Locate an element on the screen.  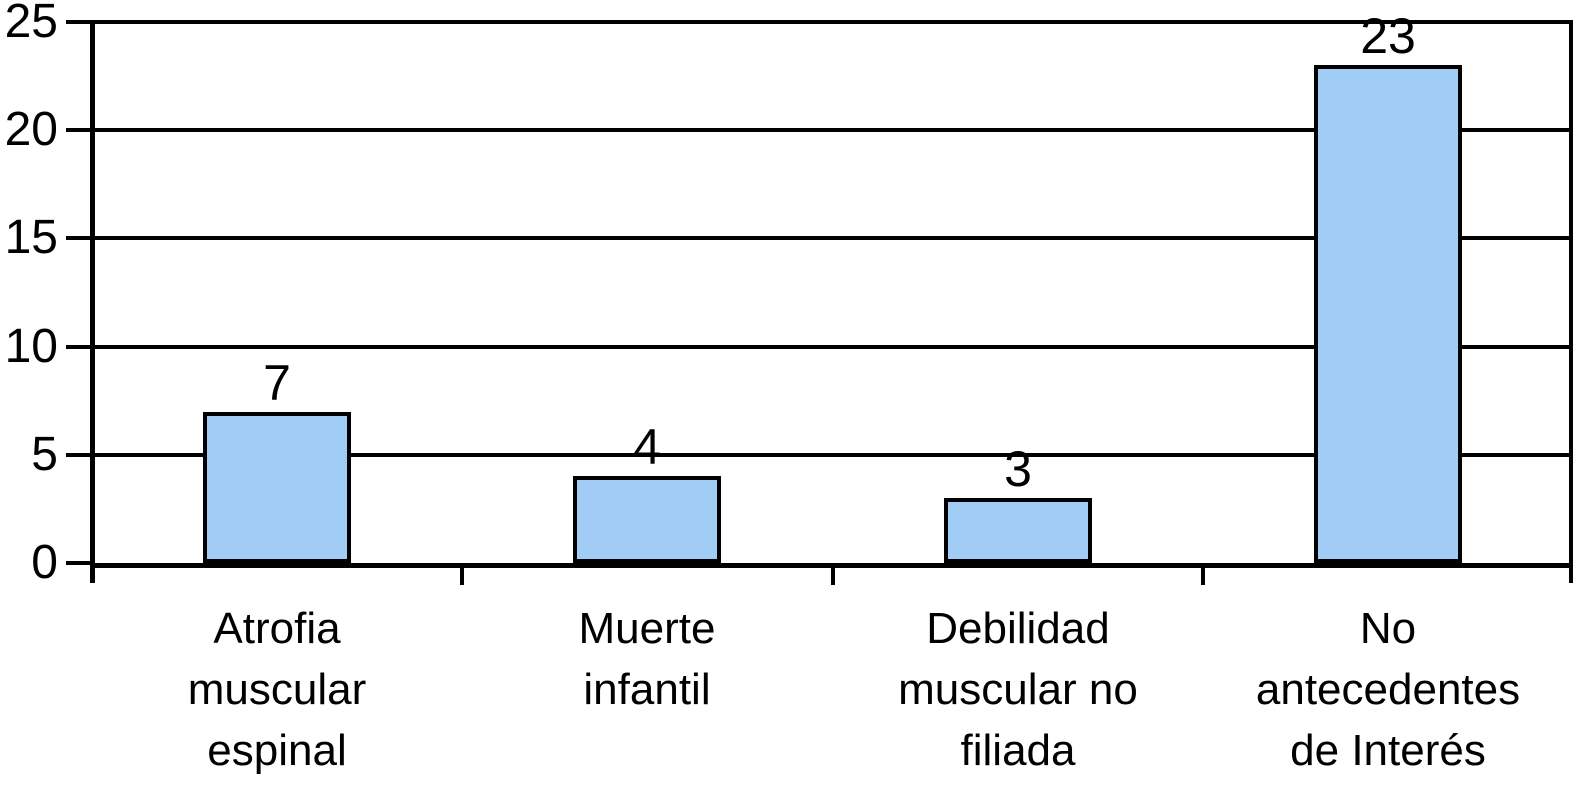
y-axis-tick-label: 25 is located at coordinates (31, 24).